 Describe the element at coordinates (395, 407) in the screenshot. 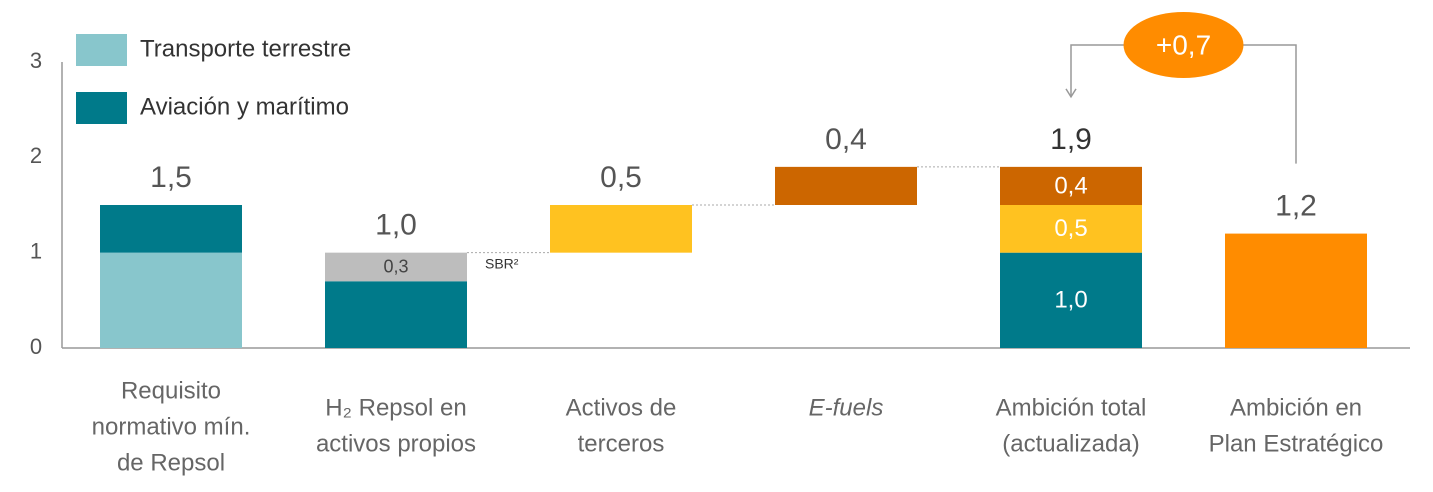

I see `x-tick-label: H₂ Repsol en` at that location.